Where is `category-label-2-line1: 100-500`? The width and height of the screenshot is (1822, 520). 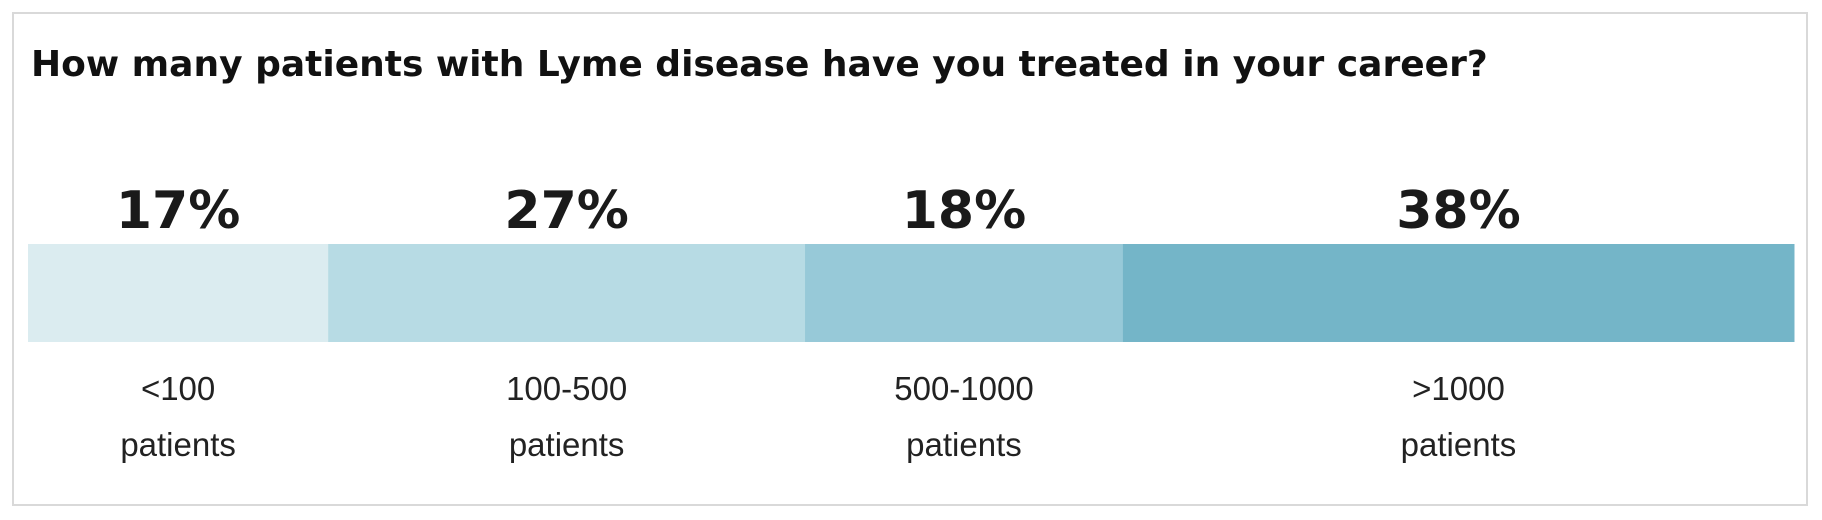
category-label-2-line1: 100-500 is located at coordinates (566, 388).